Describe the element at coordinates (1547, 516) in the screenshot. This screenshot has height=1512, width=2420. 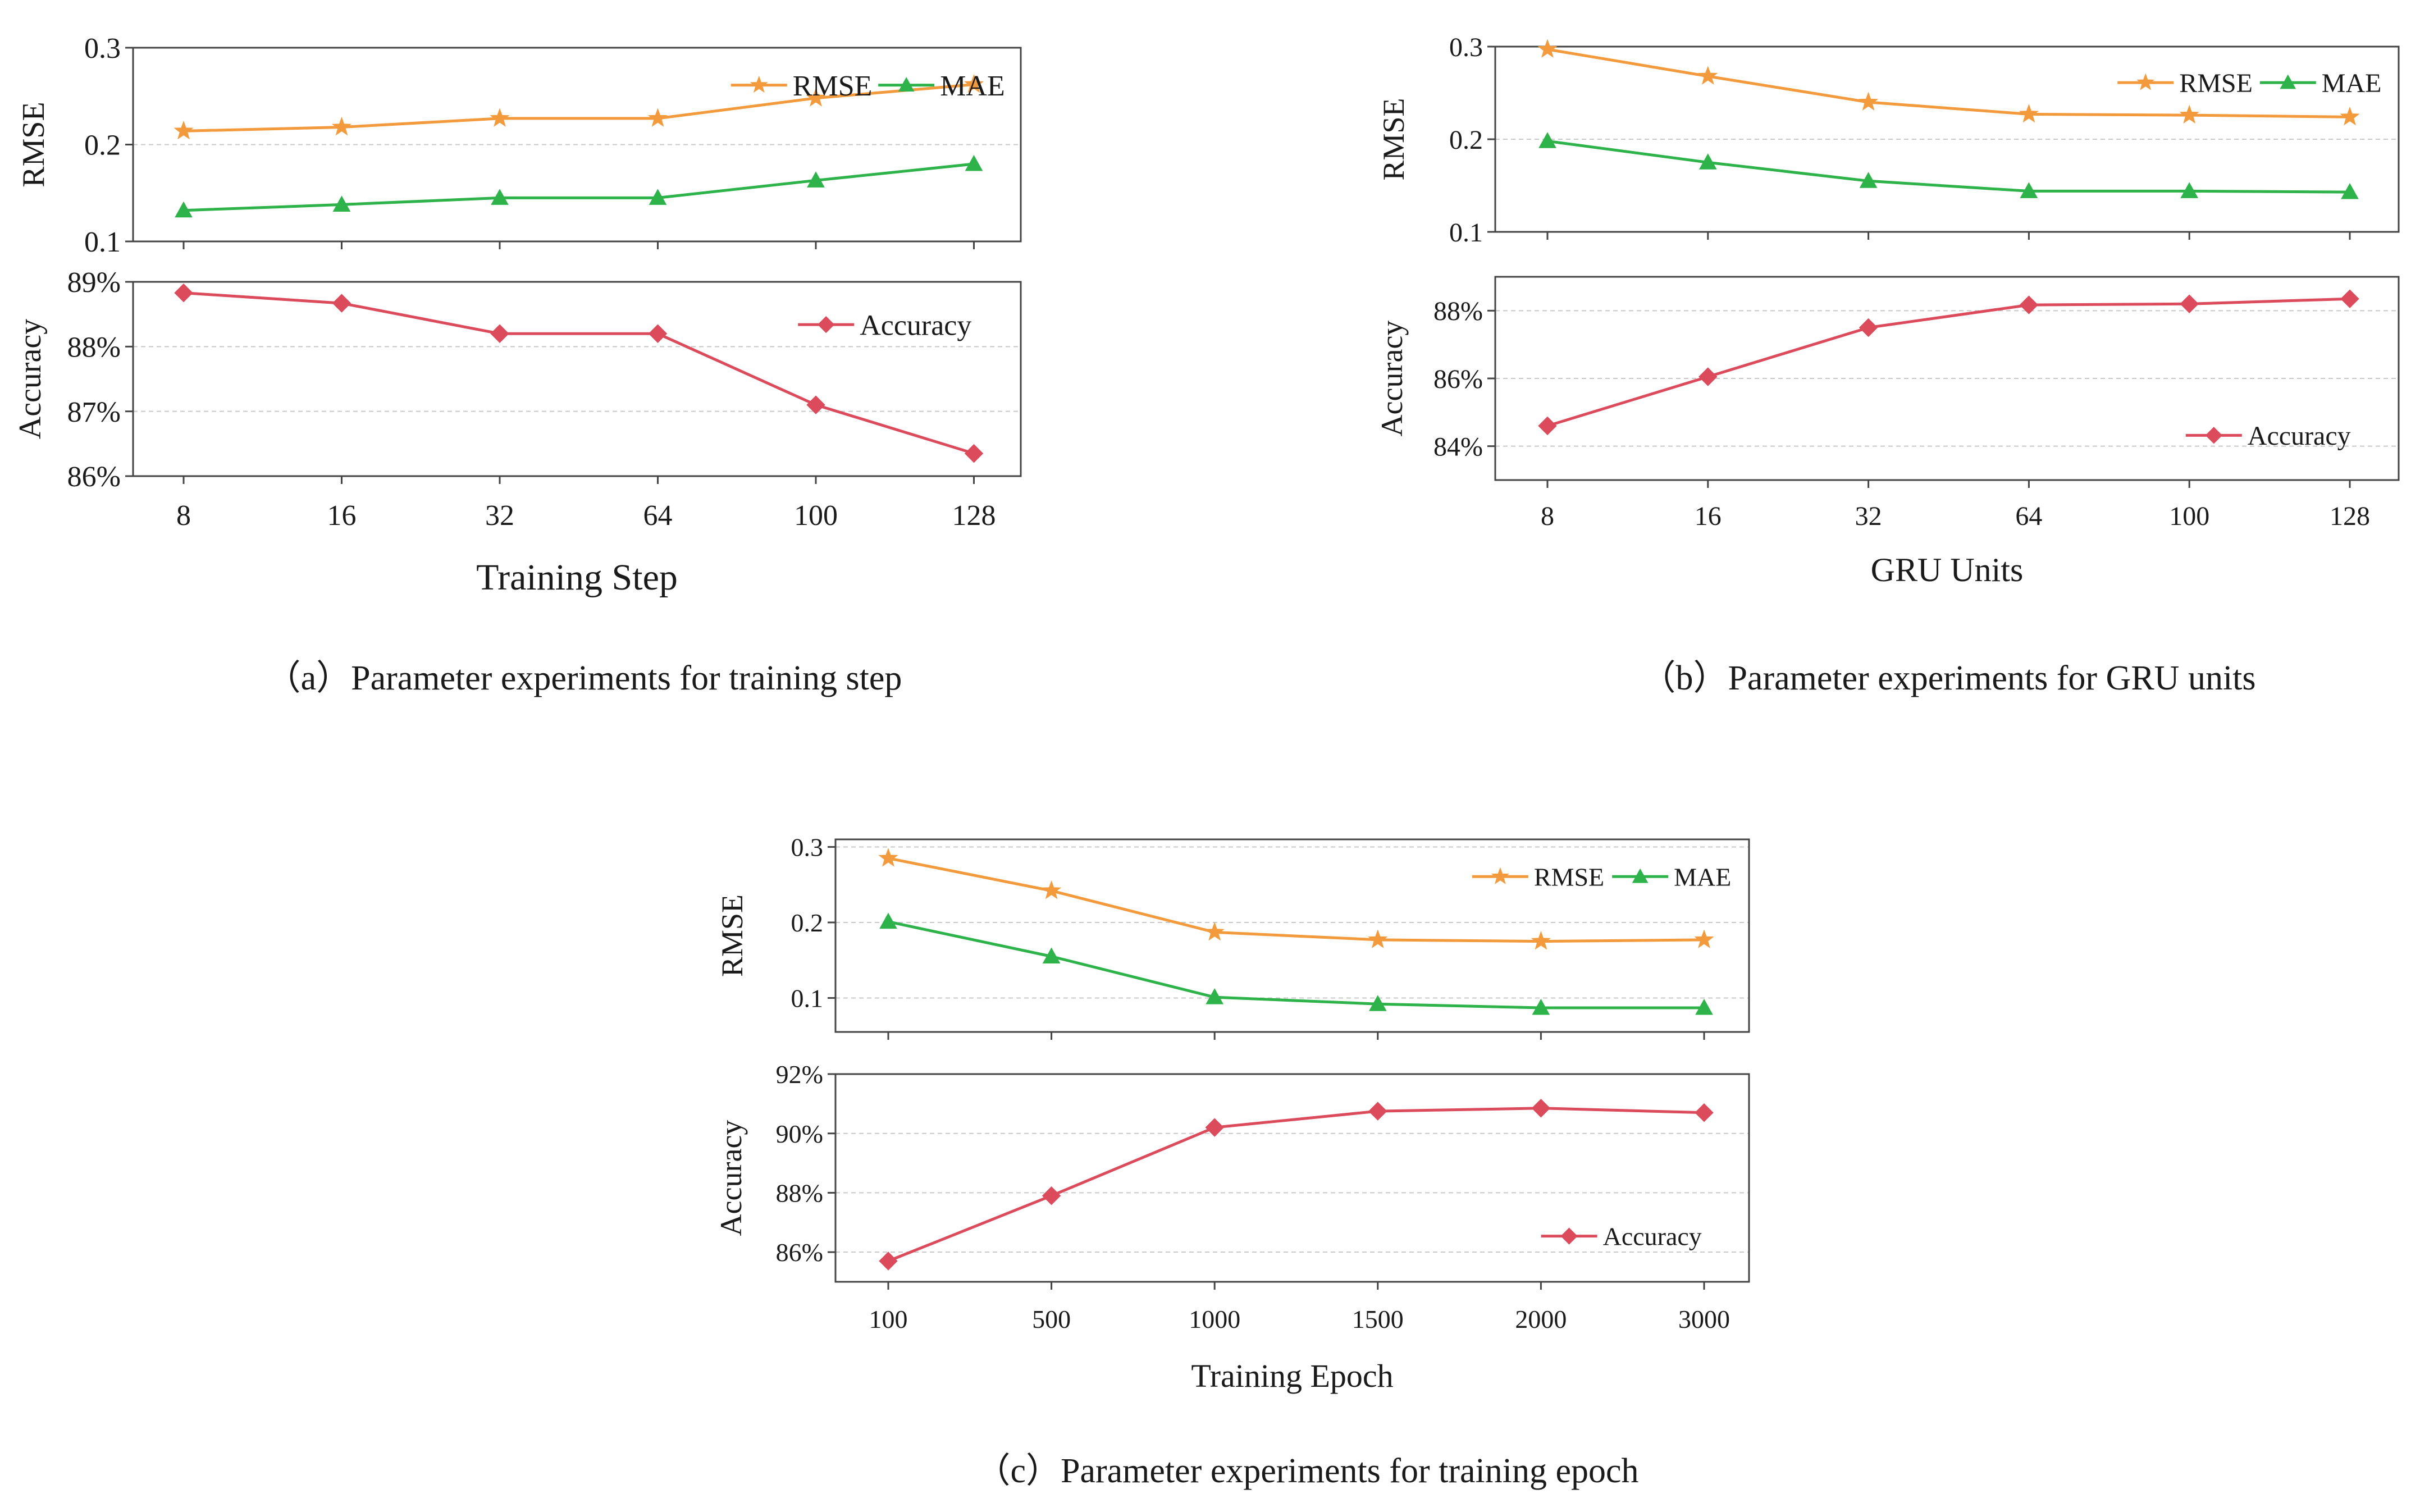
I see `x-tick-label: 8` at that location.